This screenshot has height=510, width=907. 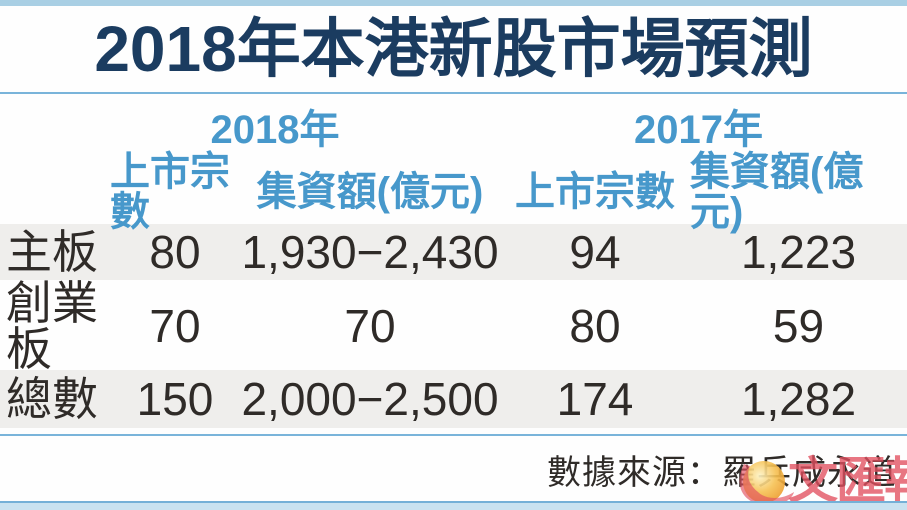 What do you see at coordinates (722, 473) in the screenshot?
I see `data-source-text: 數據來源：羅兵咸永道` at bounding box center [722, 473].